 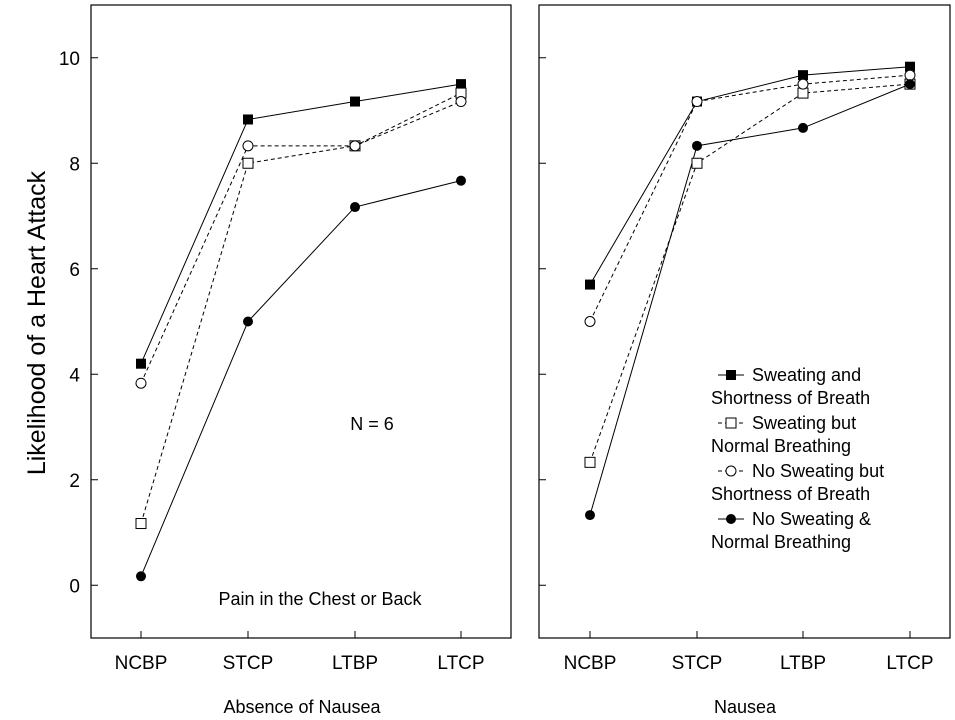 What do you see at coordinates (806, 375) in the screenshot?
I see `legend-label-1a: Sweating and` at bounding box center [806, 375].